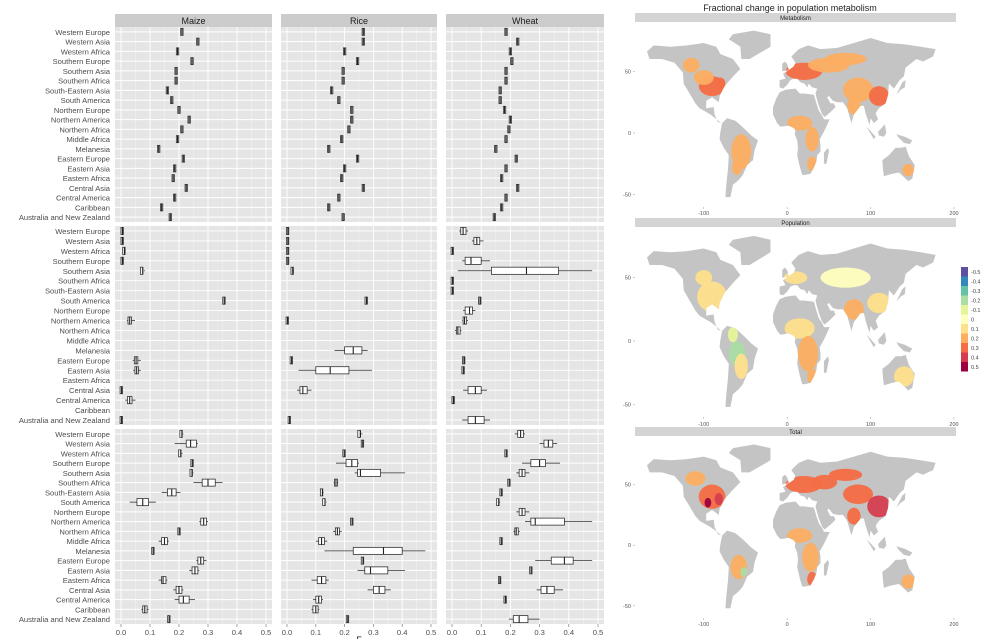  I want to click on x-axis-tick-label: 0.1, so click(316, 632).